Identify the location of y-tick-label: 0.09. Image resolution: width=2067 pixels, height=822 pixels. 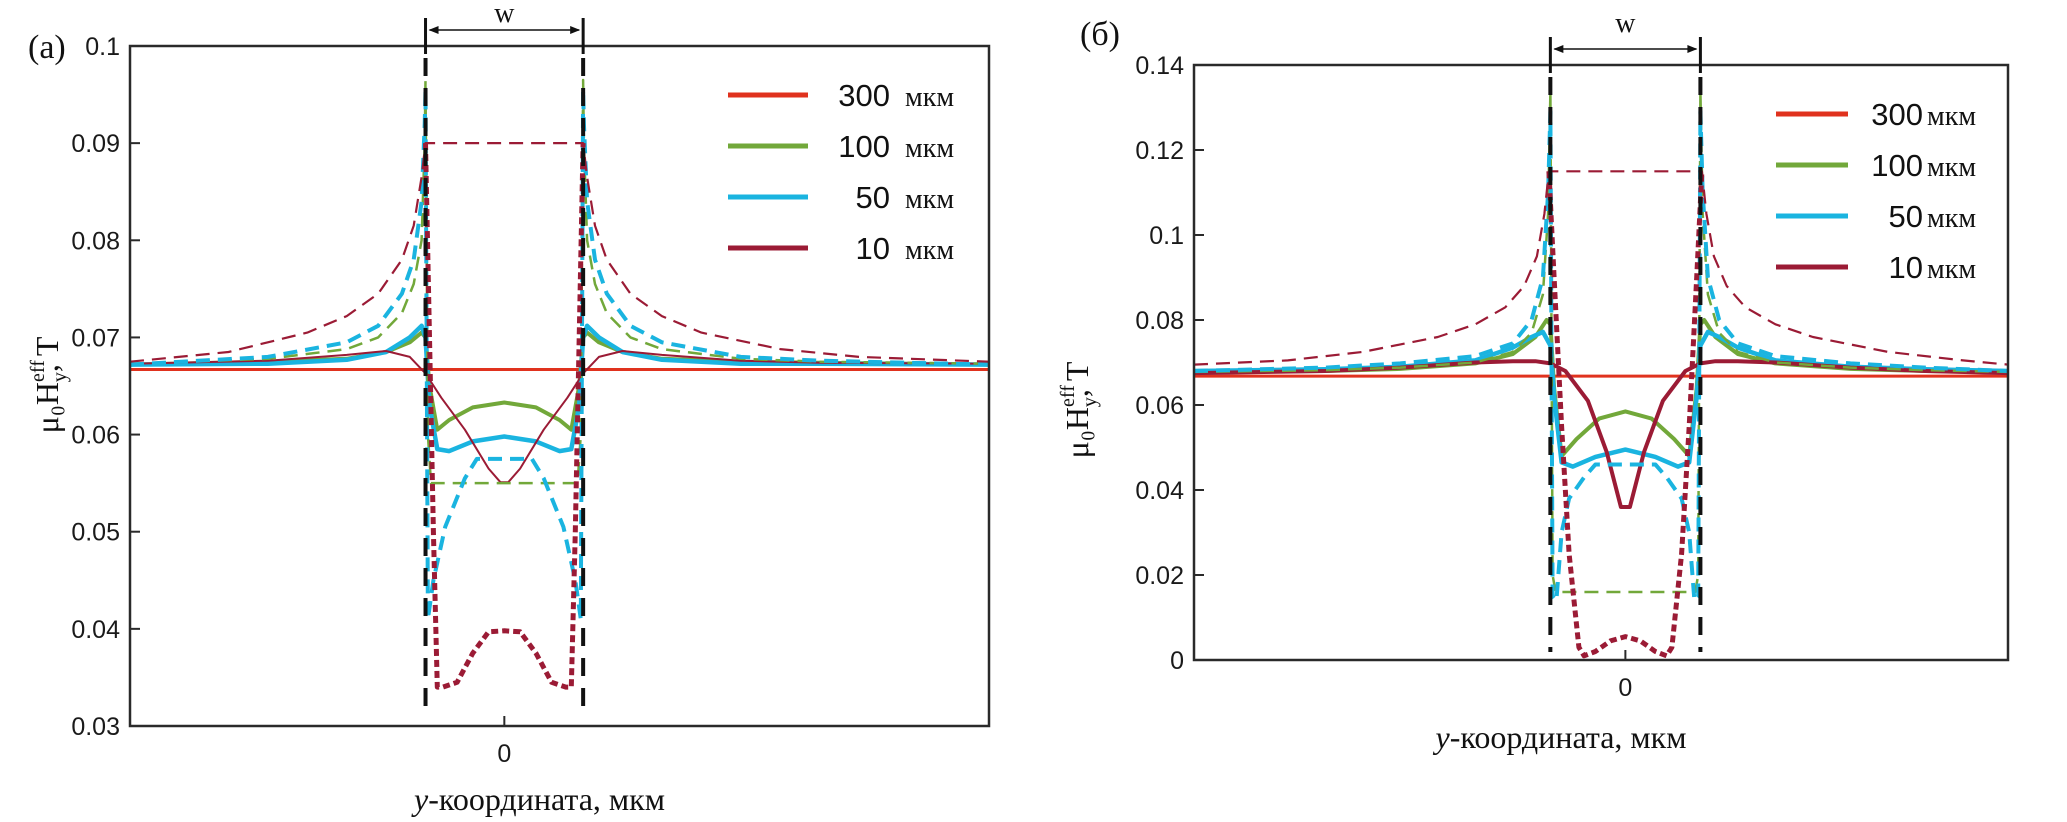
(95, 144).